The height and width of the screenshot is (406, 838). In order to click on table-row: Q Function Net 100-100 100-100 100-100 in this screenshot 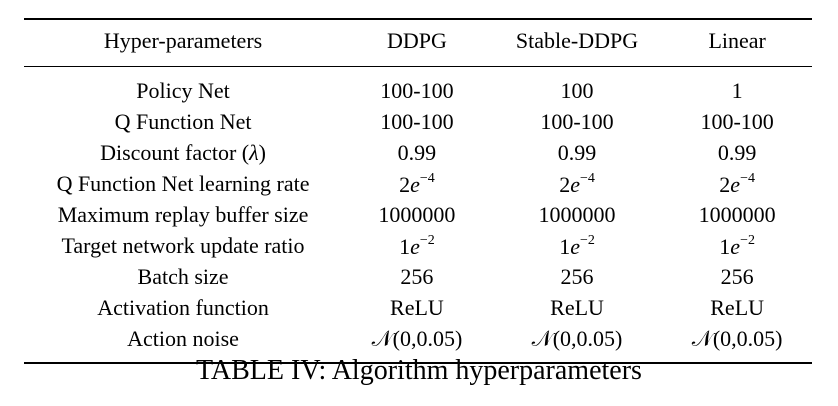, I will do `click(418, 121)`.